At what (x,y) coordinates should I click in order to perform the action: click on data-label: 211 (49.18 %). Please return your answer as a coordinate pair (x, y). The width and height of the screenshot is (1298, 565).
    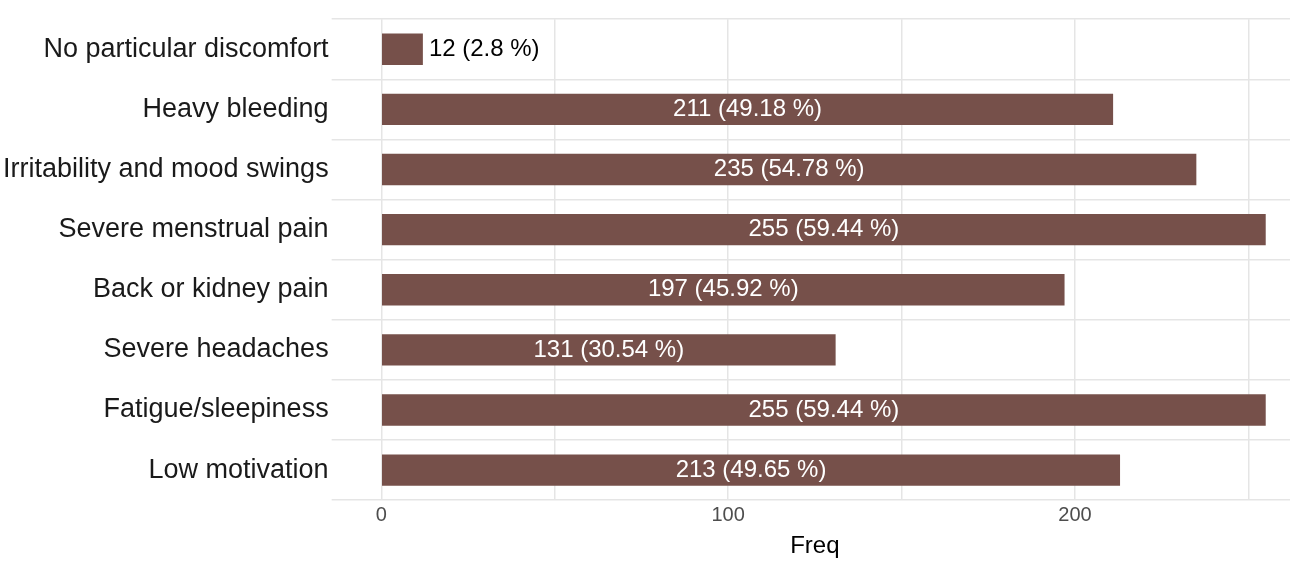
    Looking at the image, I should click on (748, 108).